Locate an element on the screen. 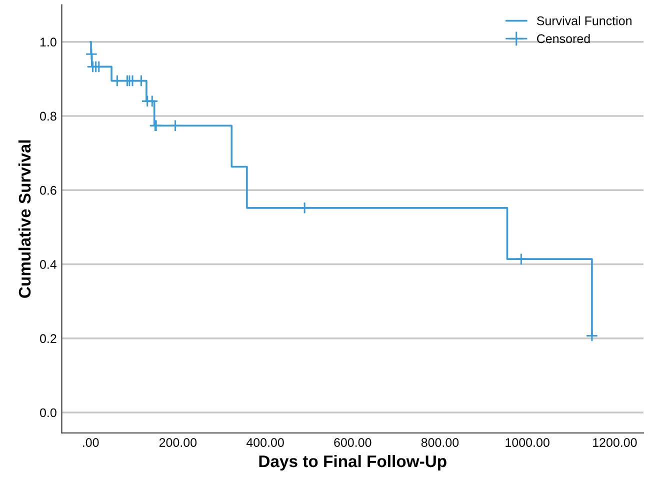  y-tick-label: 0.0 is located at coordinates (48, 413).